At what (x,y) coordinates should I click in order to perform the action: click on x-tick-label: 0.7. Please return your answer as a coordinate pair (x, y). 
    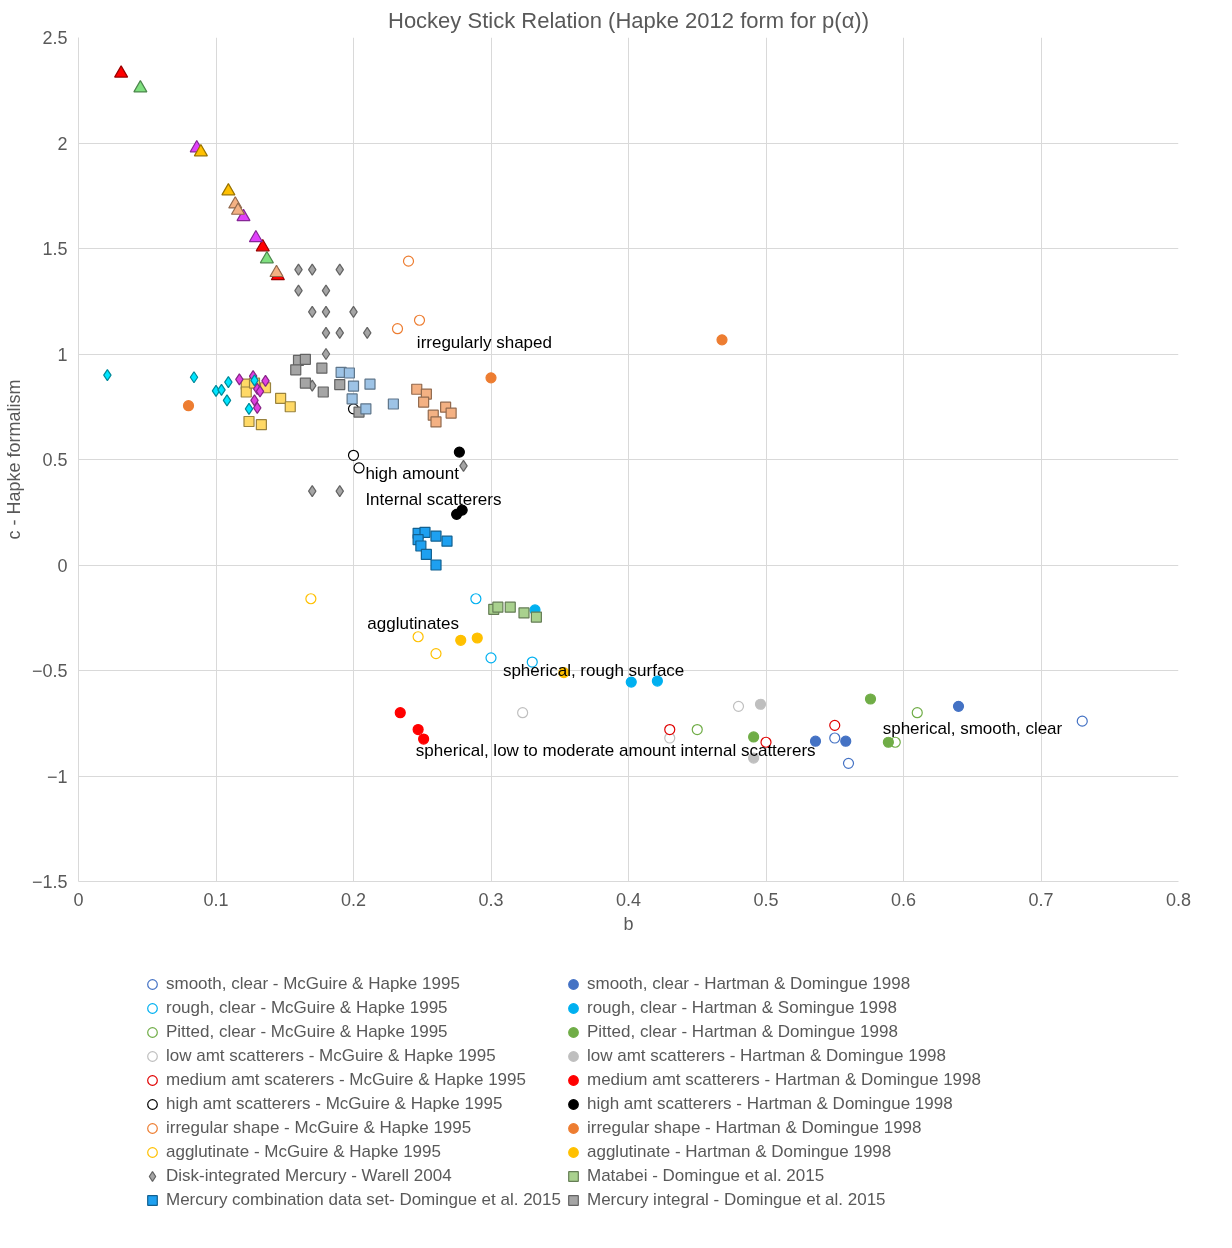
    Looking at the image, I should click on (1041, 899).